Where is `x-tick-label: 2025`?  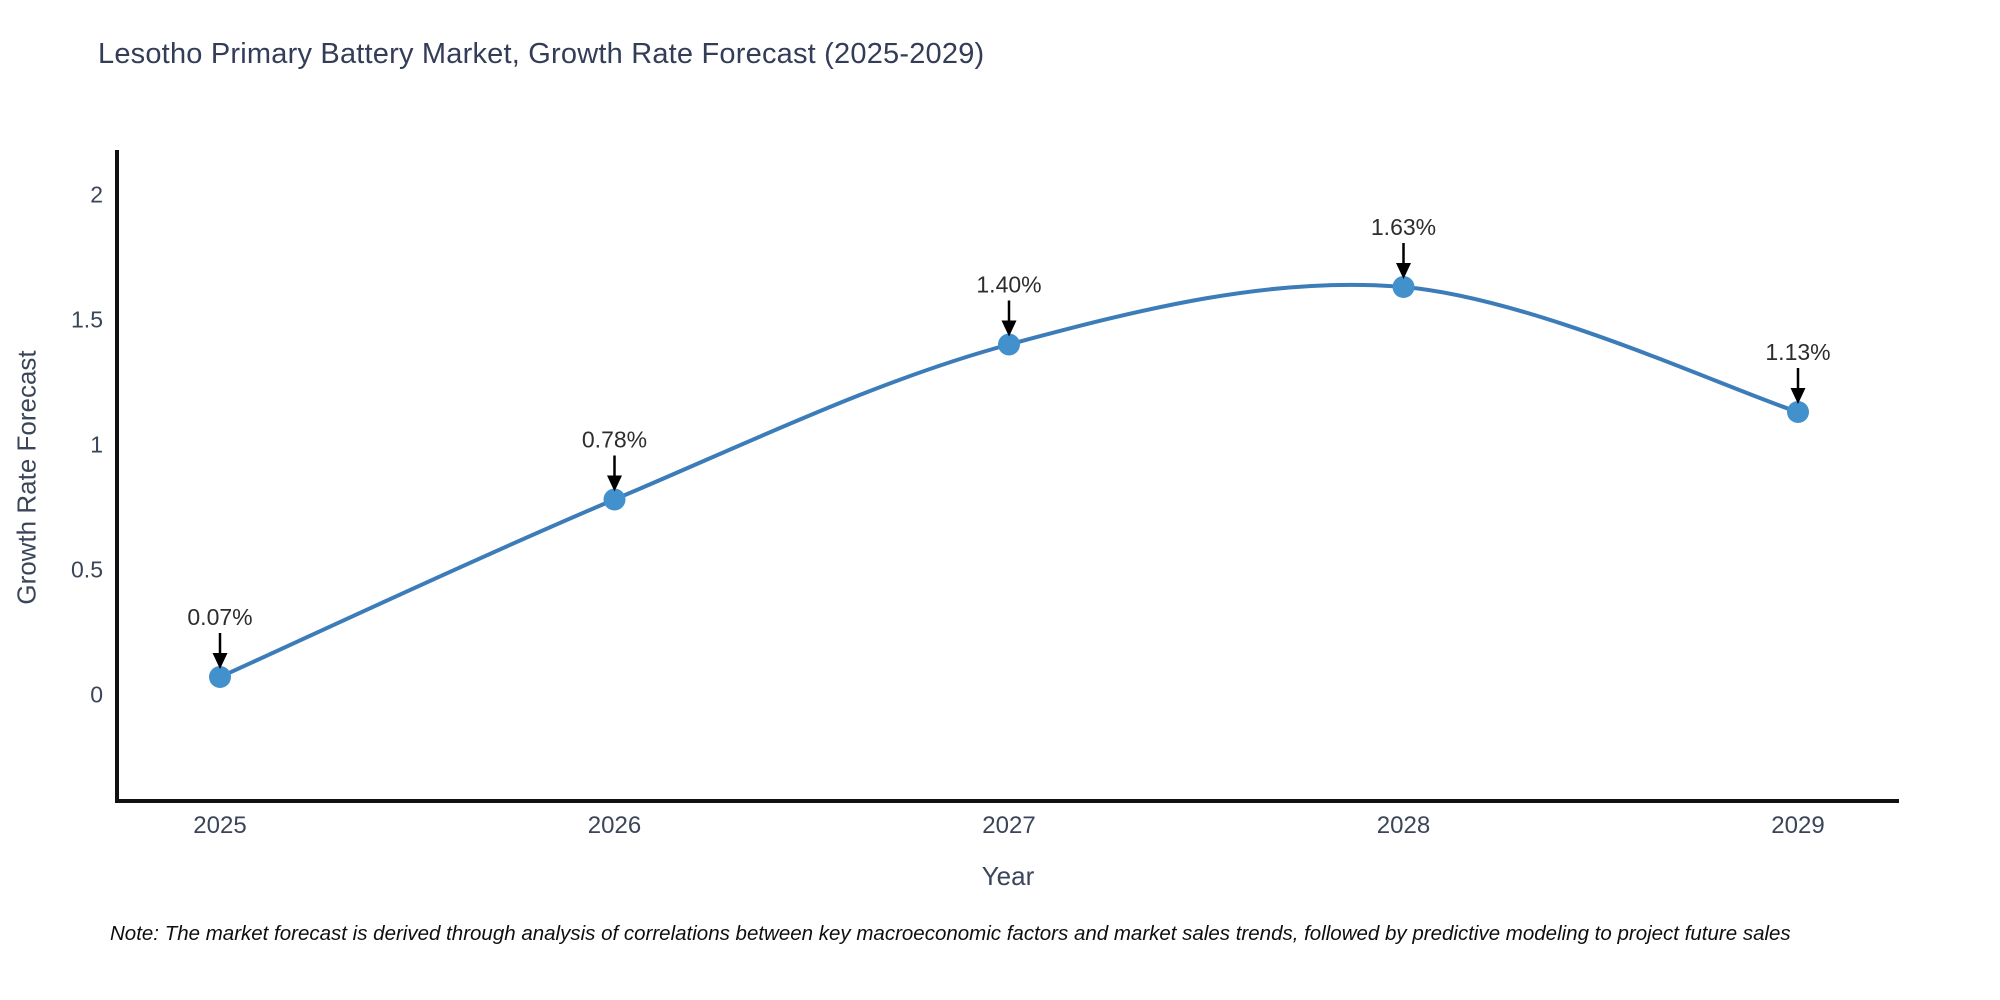
x-tick-label: 2025 is located at coordinates (219, 825).